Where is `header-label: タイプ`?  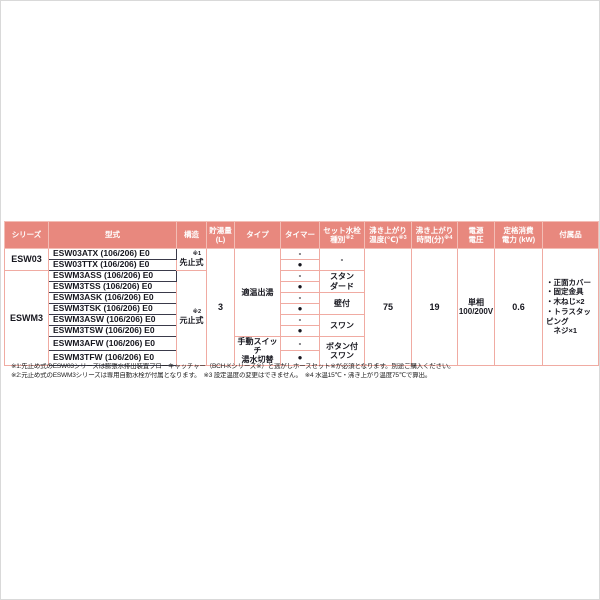
header-label: タイプ is located at coordinates (257, 235).